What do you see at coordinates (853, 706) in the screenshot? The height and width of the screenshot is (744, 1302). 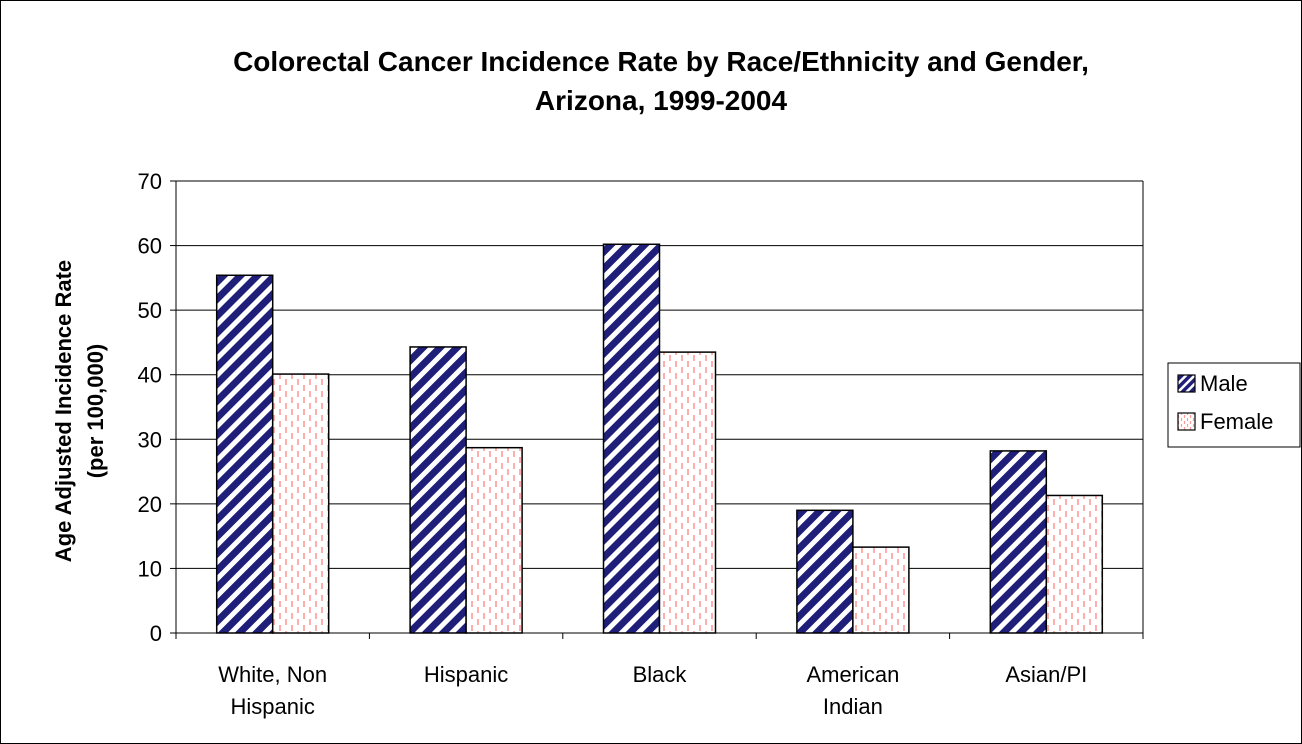 I see `x-tick-label: Indian` at bounding box center [853, 706].